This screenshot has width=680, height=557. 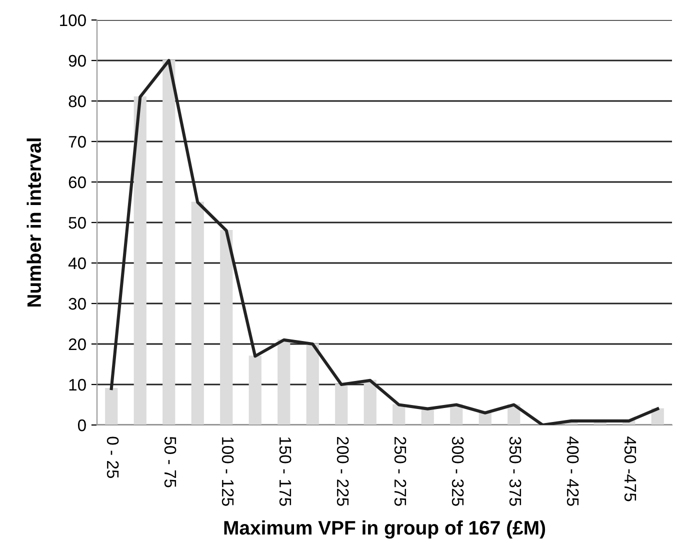 What do you see at coordinates (228, 471) in the screenshot?
I see `x-tick-label: 100 - 125` at bounding box center [228, 471].